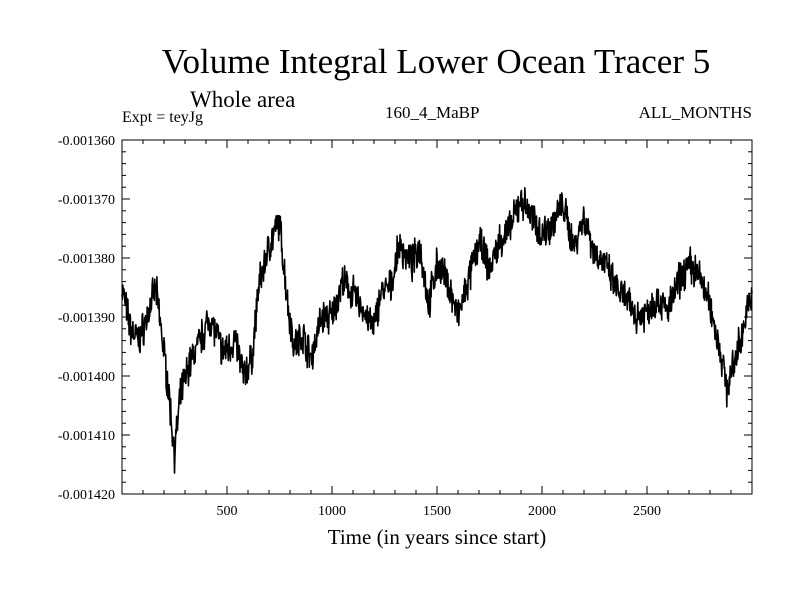 The height and width of the screenshot is (600, 800). I want to click on period-label: ALL_MONTHS, so click(695, 112).